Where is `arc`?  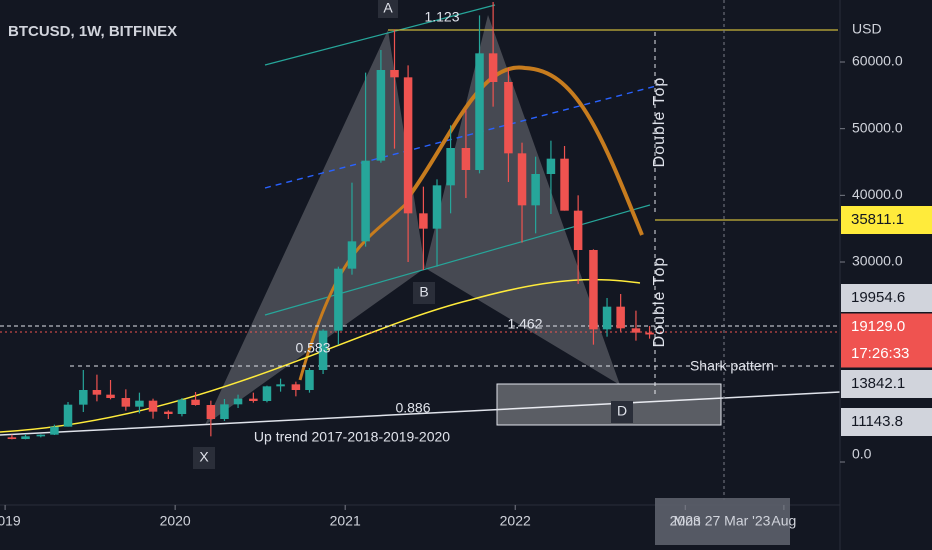 arc is located at coordinates (526, 150).